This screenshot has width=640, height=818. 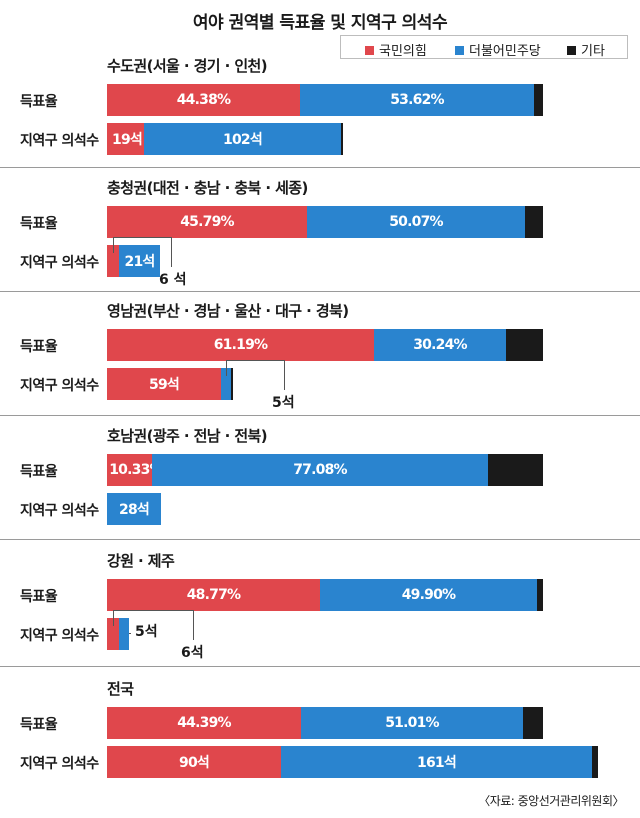 I want to click on region-title: 호남권(광주 · 전남 · 전북), so click(x=187, y=436).